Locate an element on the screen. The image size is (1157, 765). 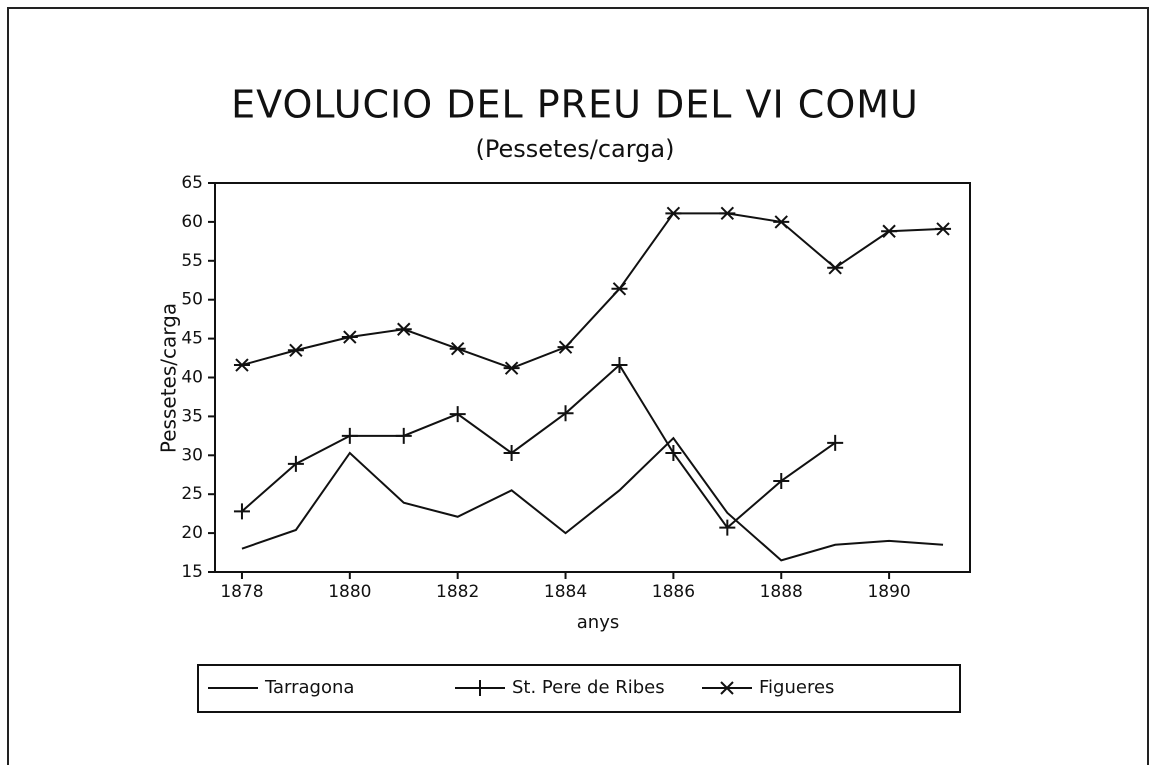
y-tick-label: 40 is located at coordinates (192, 378).